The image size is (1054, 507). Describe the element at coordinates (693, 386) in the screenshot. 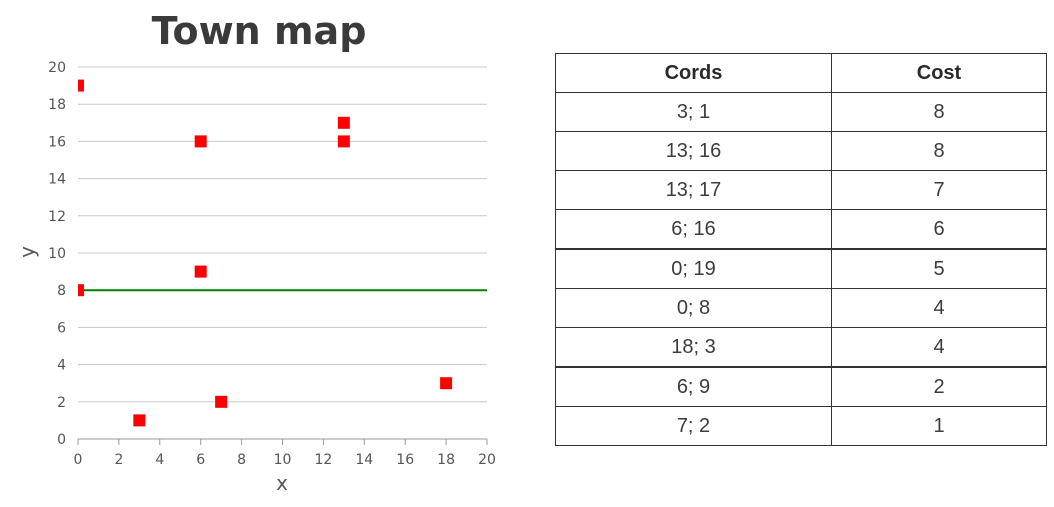

I see `cell-cords: 6; 9` at that location.